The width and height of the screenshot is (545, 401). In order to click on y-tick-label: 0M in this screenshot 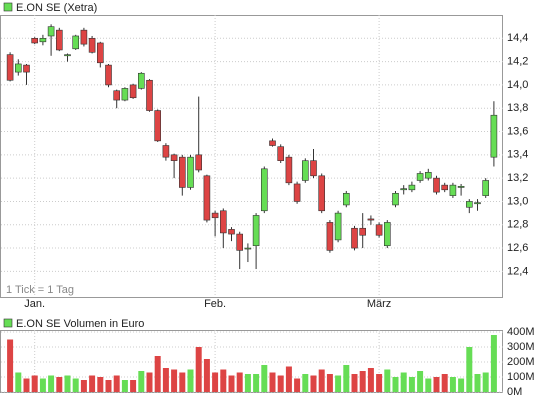, I will do `click(514, 392)`.